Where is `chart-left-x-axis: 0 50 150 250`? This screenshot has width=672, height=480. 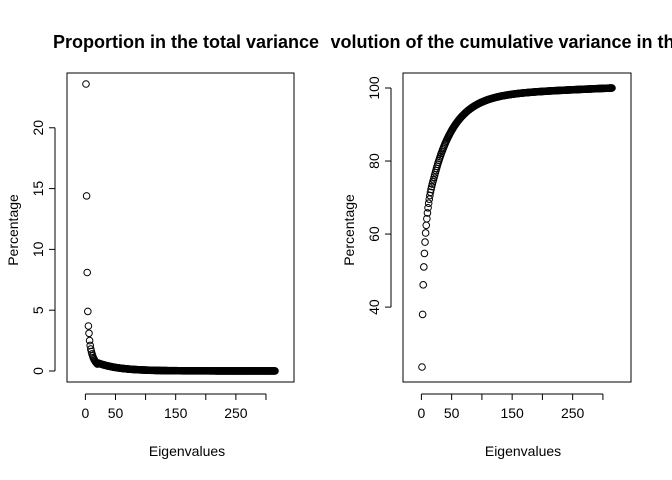 chart-left-x-axis: 0 50 150 250 is located at coordinates (174, 407).